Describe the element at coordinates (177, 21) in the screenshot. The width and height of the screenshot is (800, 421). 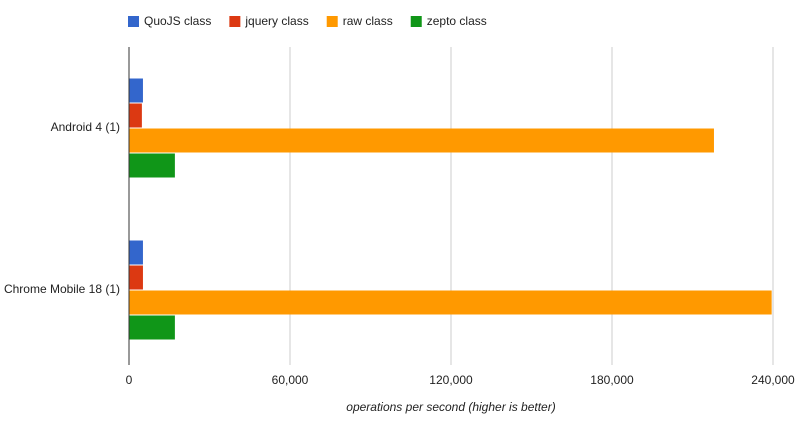
I see `legend-label: QuoJS class` at that location.